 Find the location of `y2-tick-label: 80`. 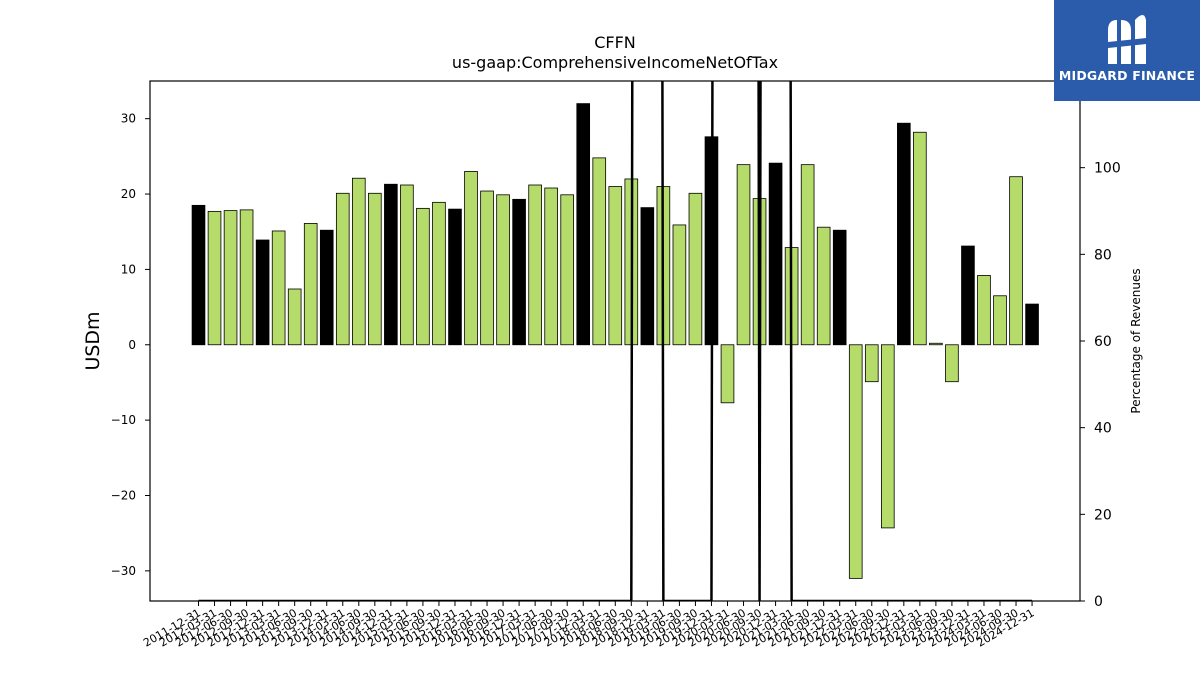

y2-tick-label: 80 is located at coordinates (1103, 255).